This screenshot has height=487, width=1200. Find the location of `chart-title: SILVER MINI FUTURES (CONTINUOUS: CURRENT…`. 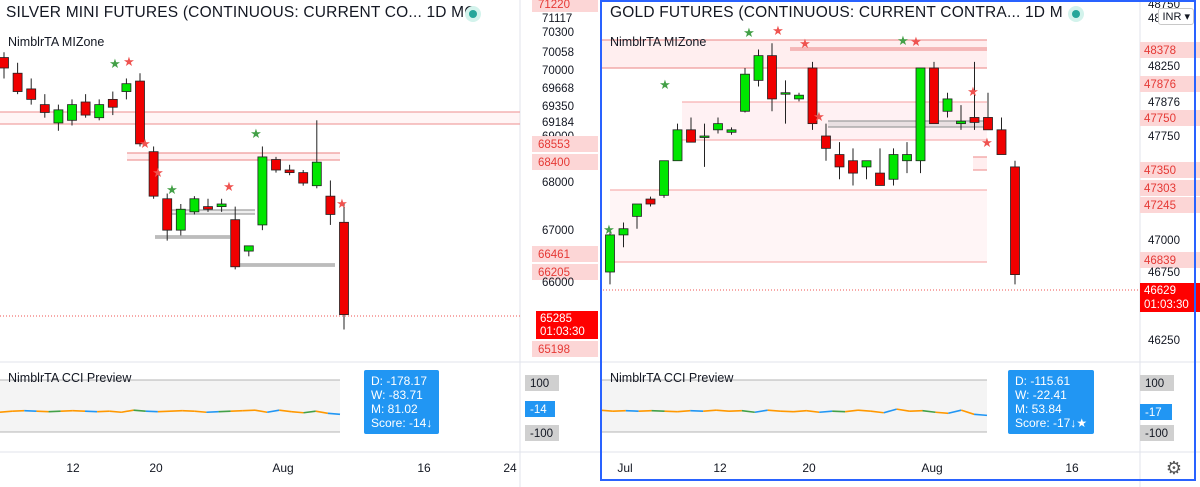

chart-title: SILVER MINI FUTURES (CONTINUOUS: CURRENT… is located at coordinates (241, 12).